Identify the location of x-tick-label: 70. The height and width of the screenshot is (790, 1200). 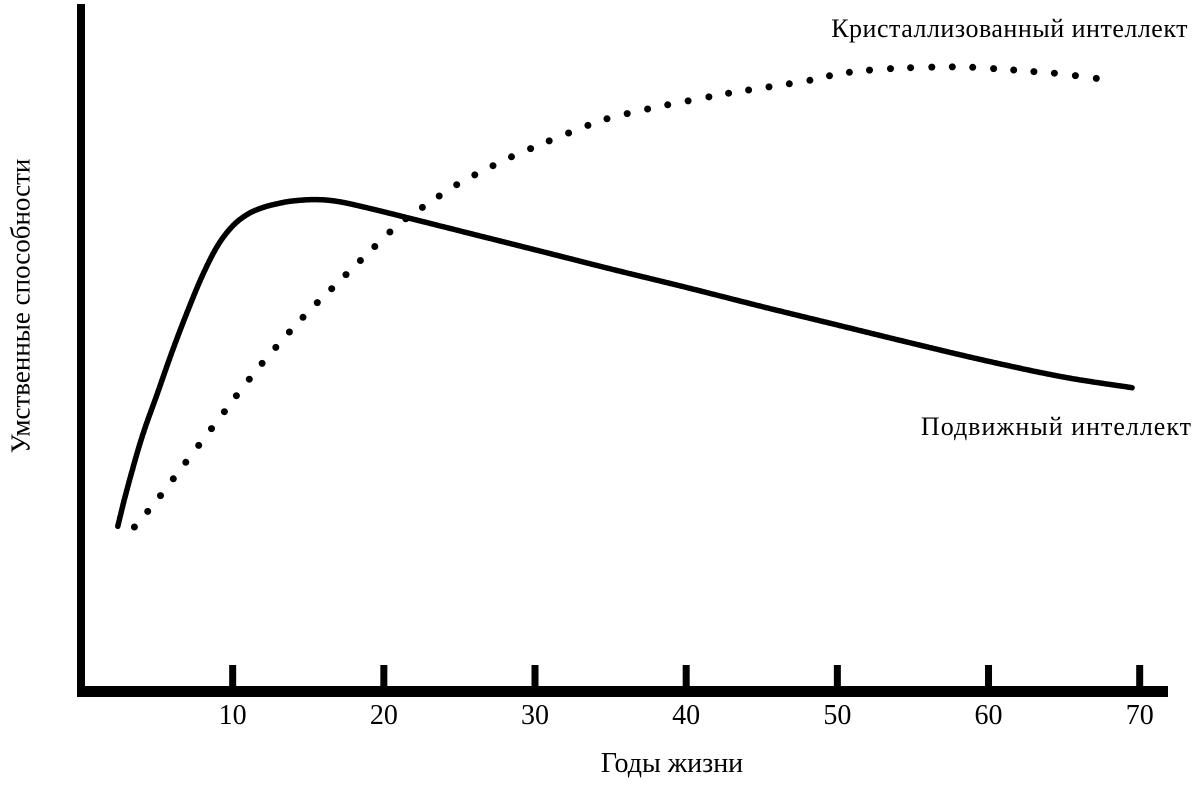
(1139, 715).